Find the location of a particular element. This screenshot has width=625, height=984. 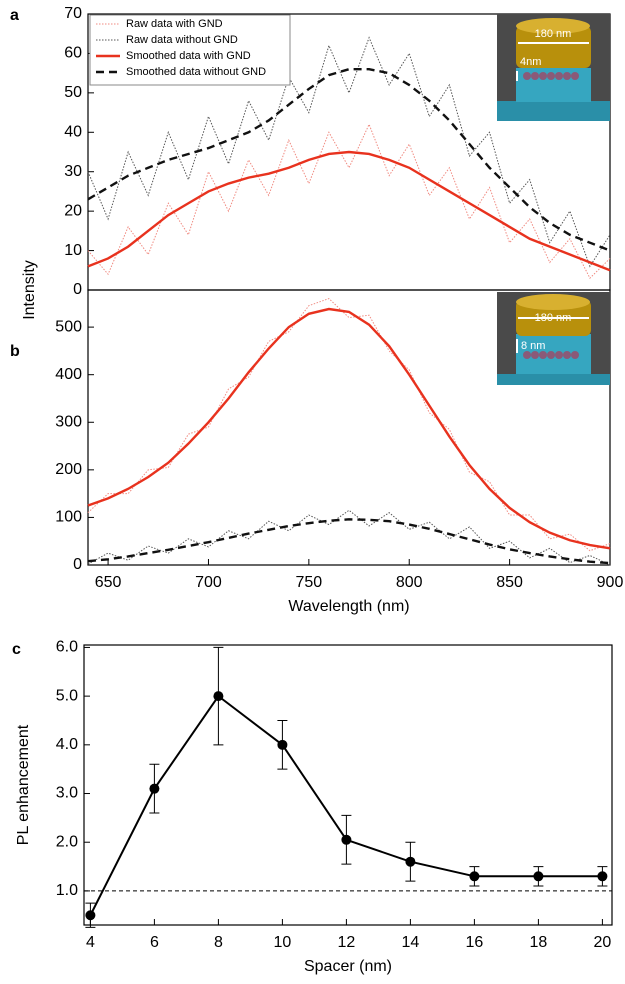

inset-a: 180 nm 4nm is located at coordinates (553, 67).